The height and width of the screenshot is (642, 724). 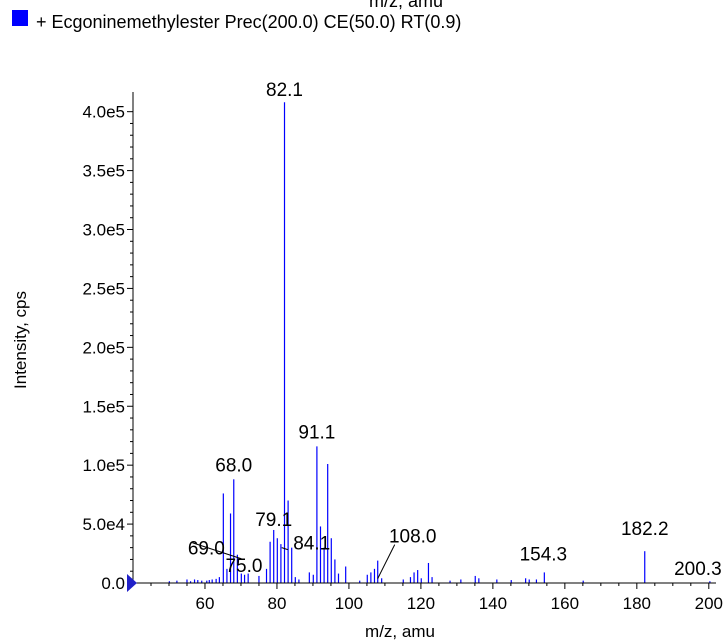 I want to click on x-tick-label: 200, so click(x=709, y=603).